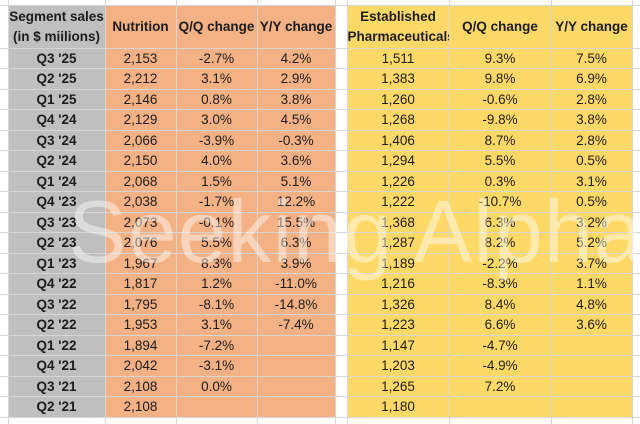 This screenshot has width=640, height=424. I want to click on nutrition-qq-cell: 0.8%, so click(216, 99).